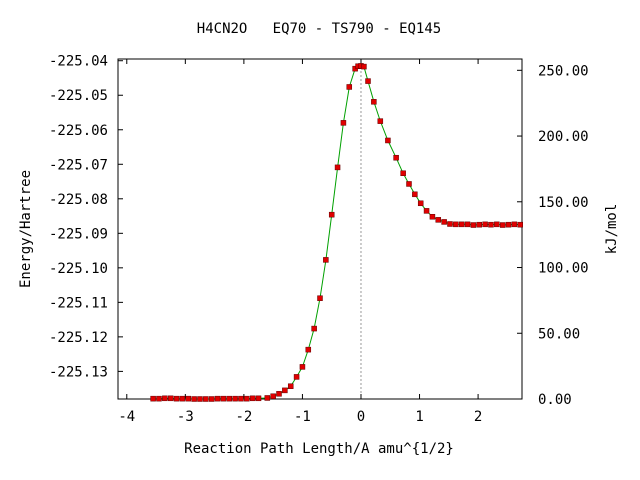 This screenshot has width=640, height=480. What do you see at coordinates (319, 29) in the screenshot?
I see `chart-title: H4CN2O EQ70 - TS790 - EQ145` at bounding box center [319, 29].